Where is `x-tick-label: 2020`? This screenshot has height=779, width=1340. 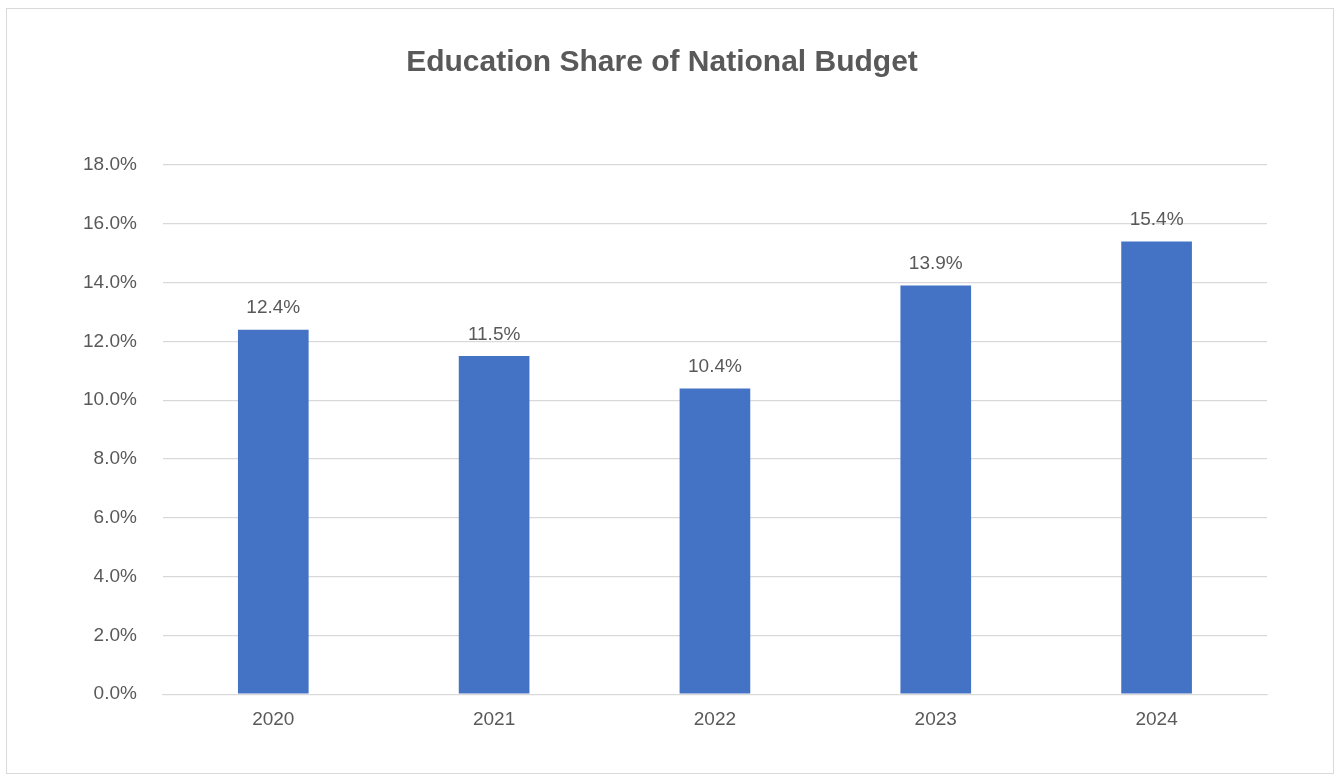 x-tick-label: 2020 is located at coordinates (273, 718).